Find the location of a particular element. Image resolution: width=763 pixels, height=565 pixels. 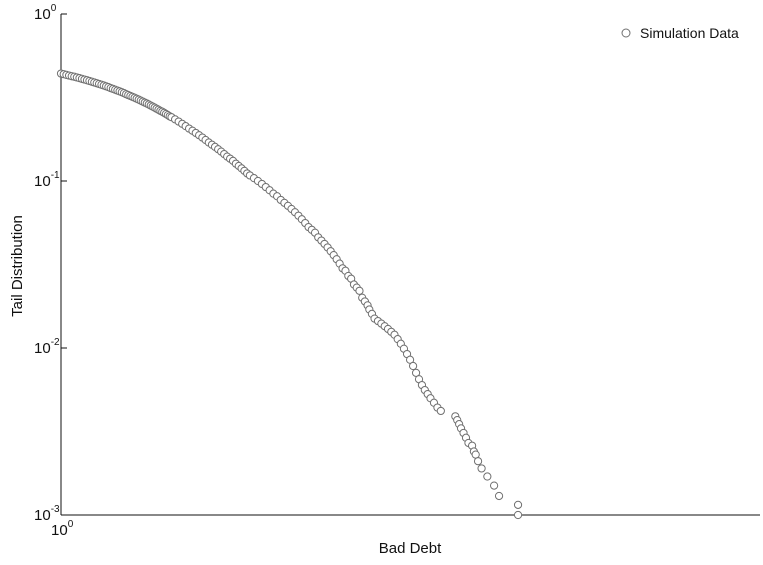

legend-marker is located at coordinates (626, 33).